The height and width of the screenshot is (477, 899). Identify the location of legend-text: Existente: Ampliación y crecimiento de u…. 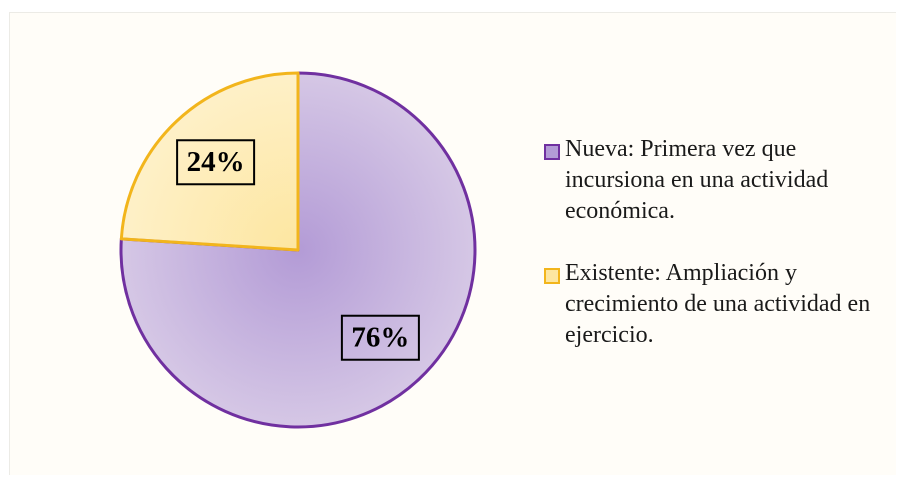
(718, 304).